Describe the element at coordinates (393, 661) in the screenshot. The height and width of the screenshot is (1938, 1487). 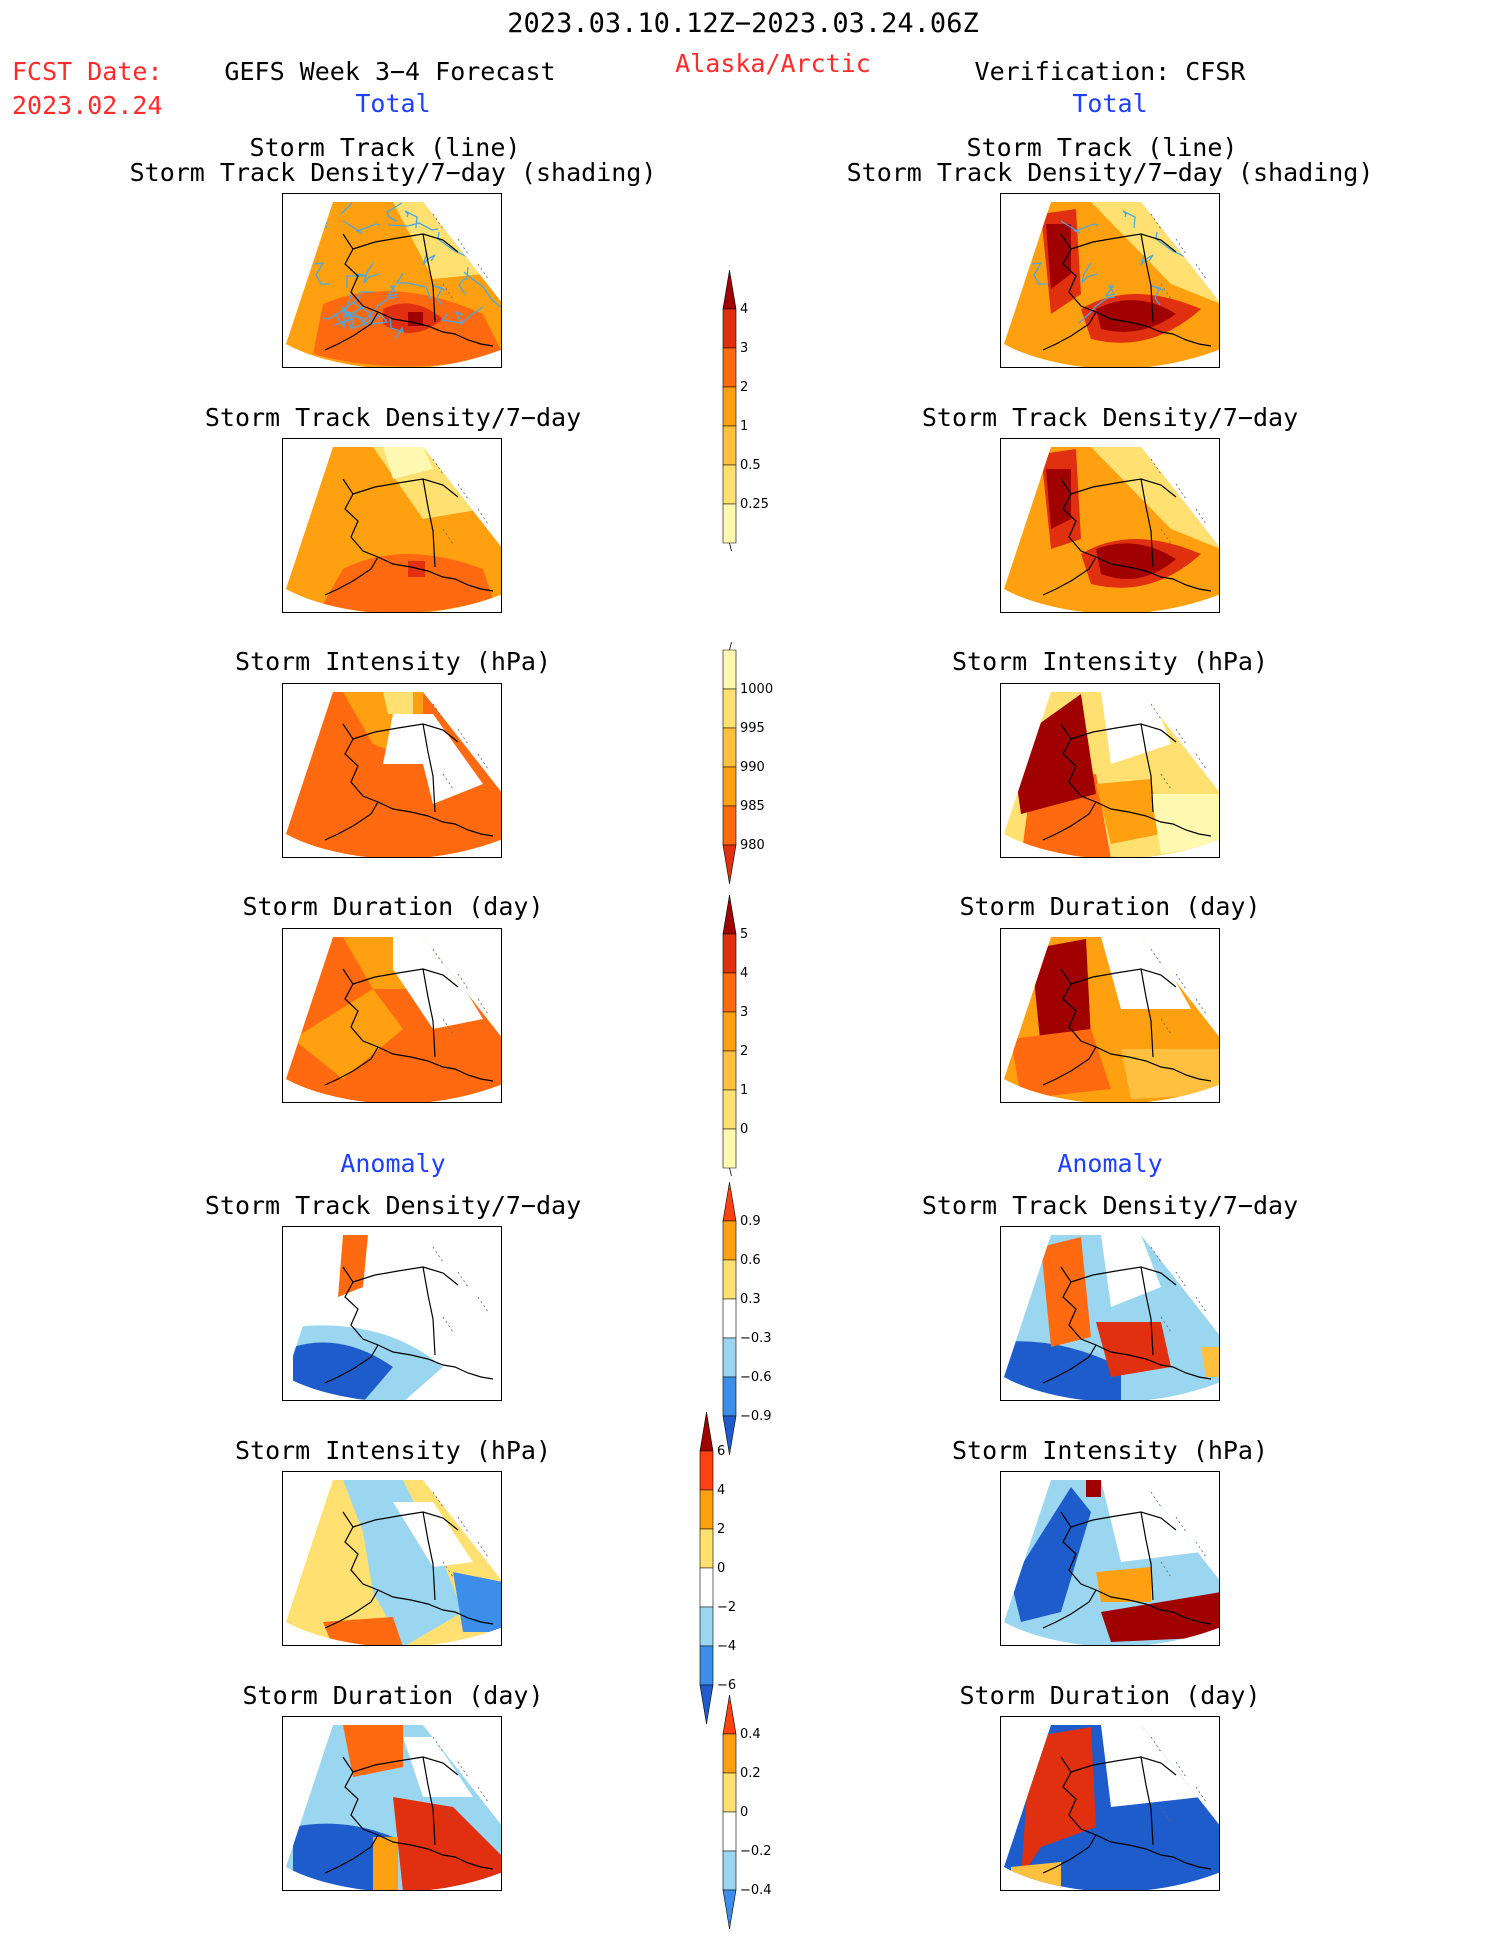
I see `left-intensity-title: Storm Intensity (hPa)` at that location.